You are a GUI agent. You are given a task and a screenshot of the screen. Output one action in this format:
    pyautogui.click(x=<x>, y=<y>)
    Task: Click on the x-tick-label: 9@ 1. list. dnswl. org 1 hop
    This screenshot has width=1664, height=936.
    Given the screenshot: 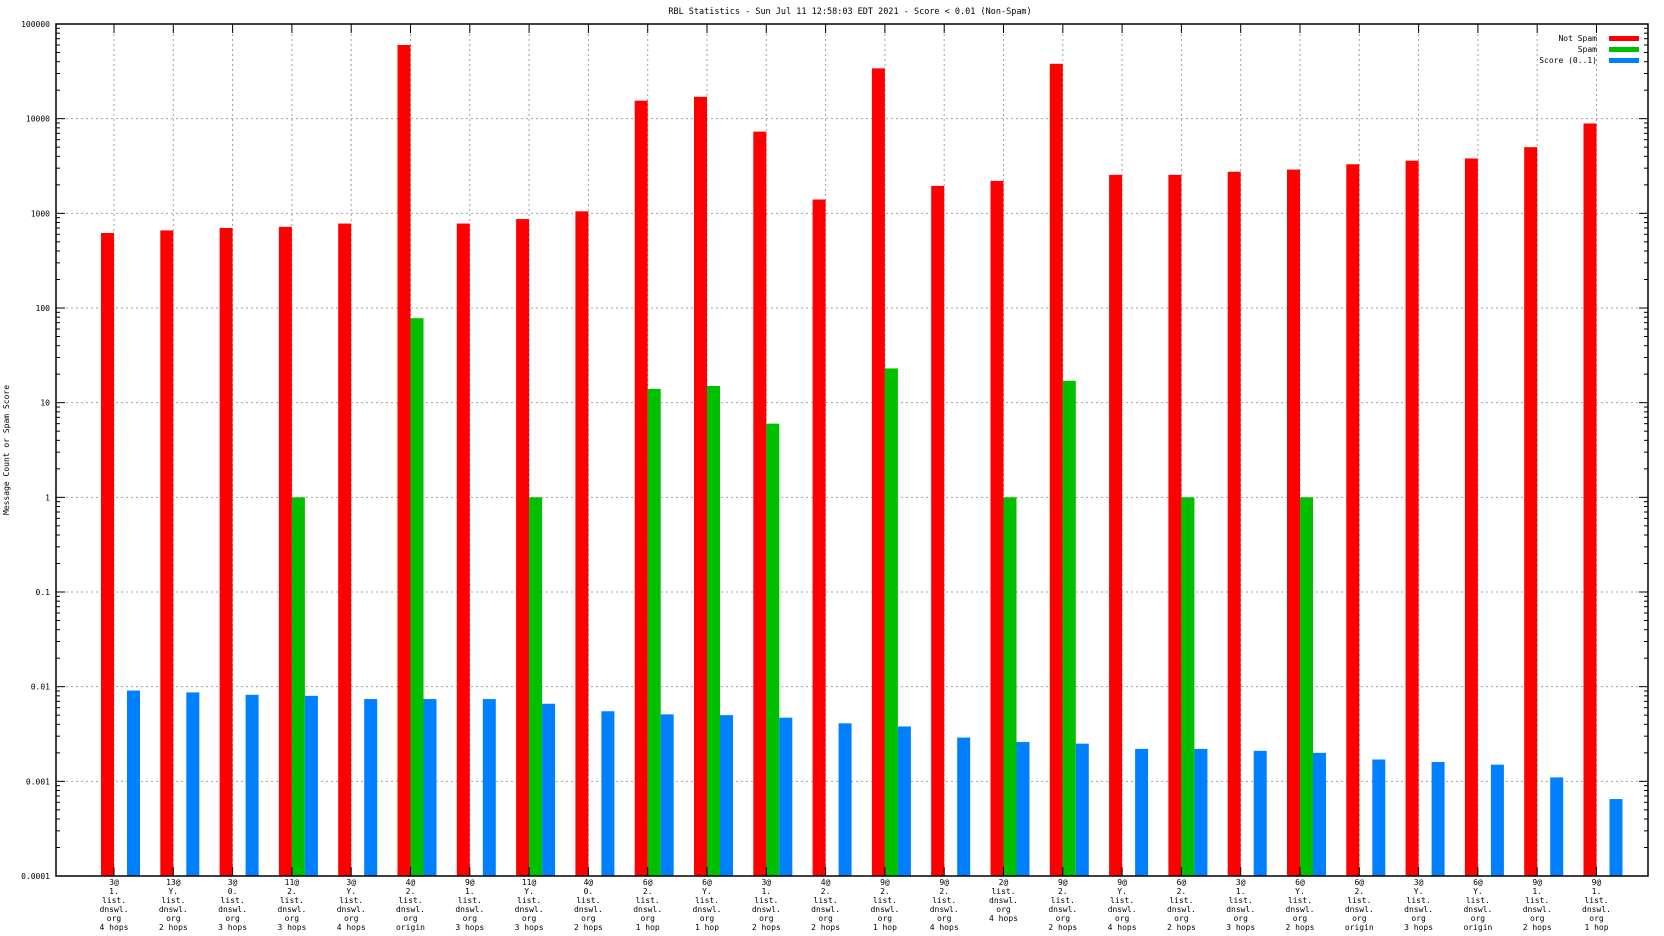 What is the action you would take?
    pyautogui.click(x=1596, y=905)
    